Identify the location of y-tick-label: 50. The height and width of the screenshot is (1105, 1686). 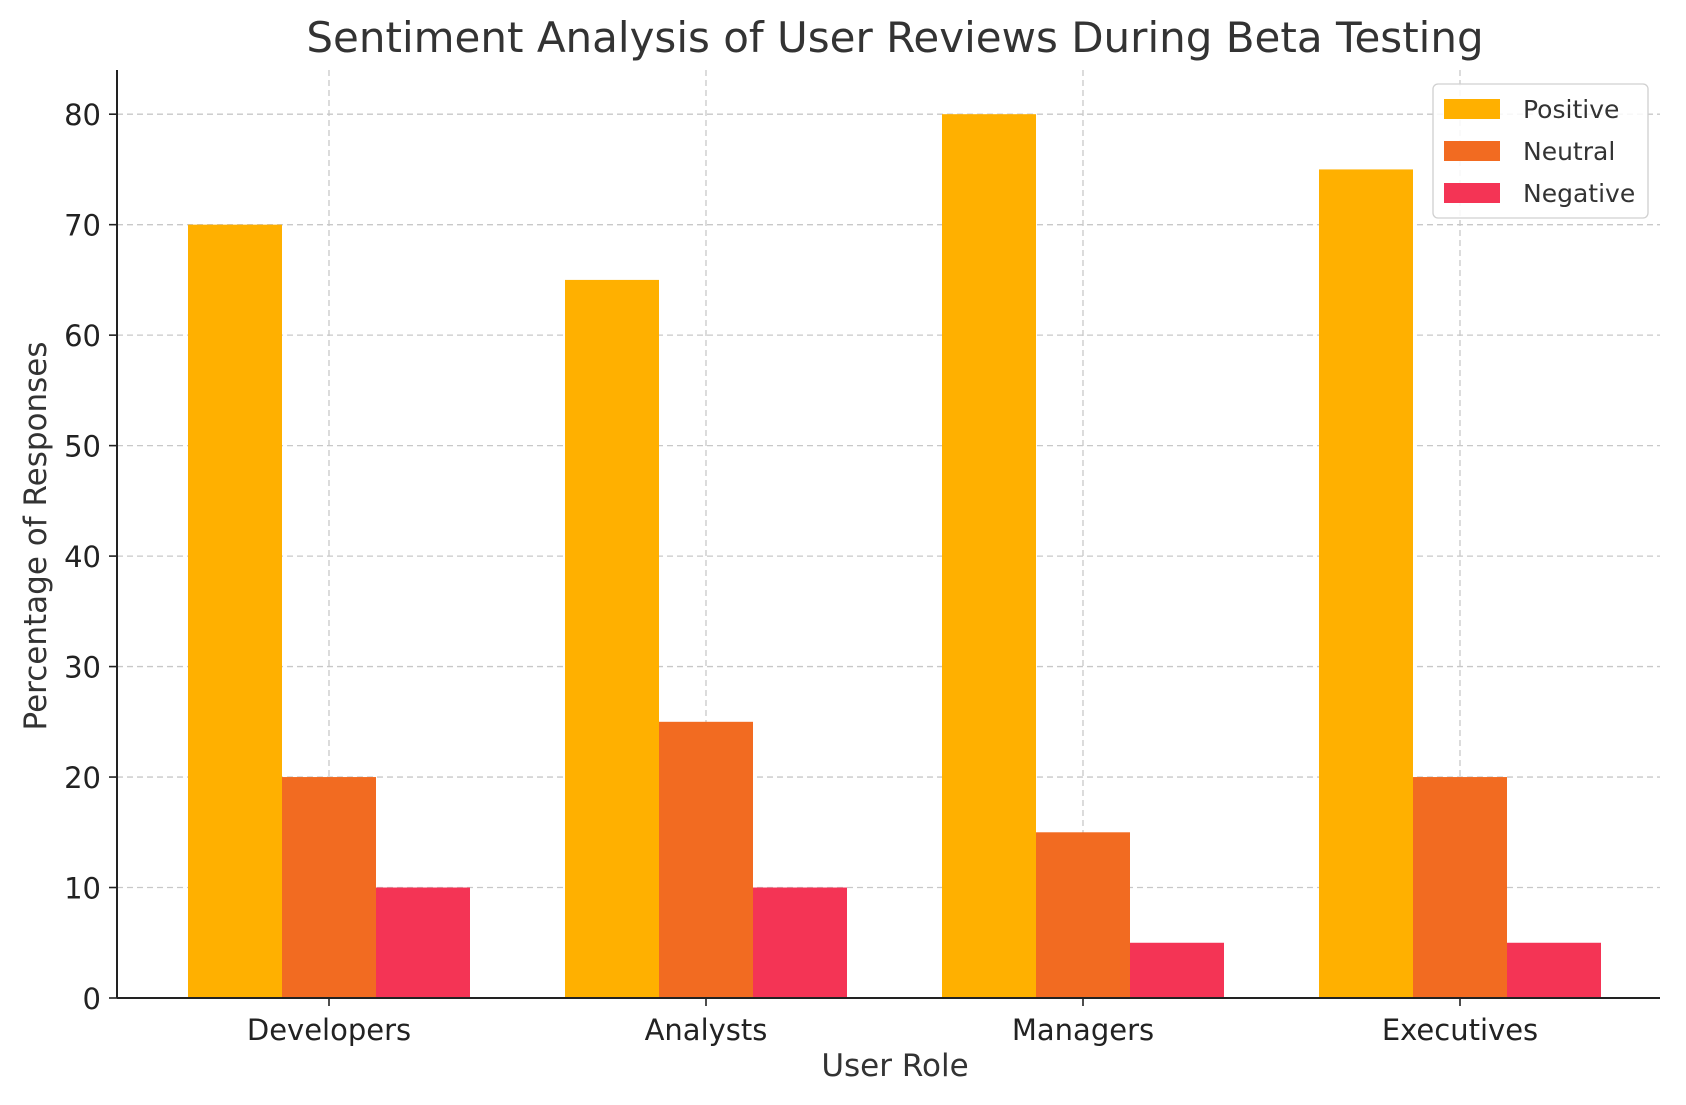
(82, 447).